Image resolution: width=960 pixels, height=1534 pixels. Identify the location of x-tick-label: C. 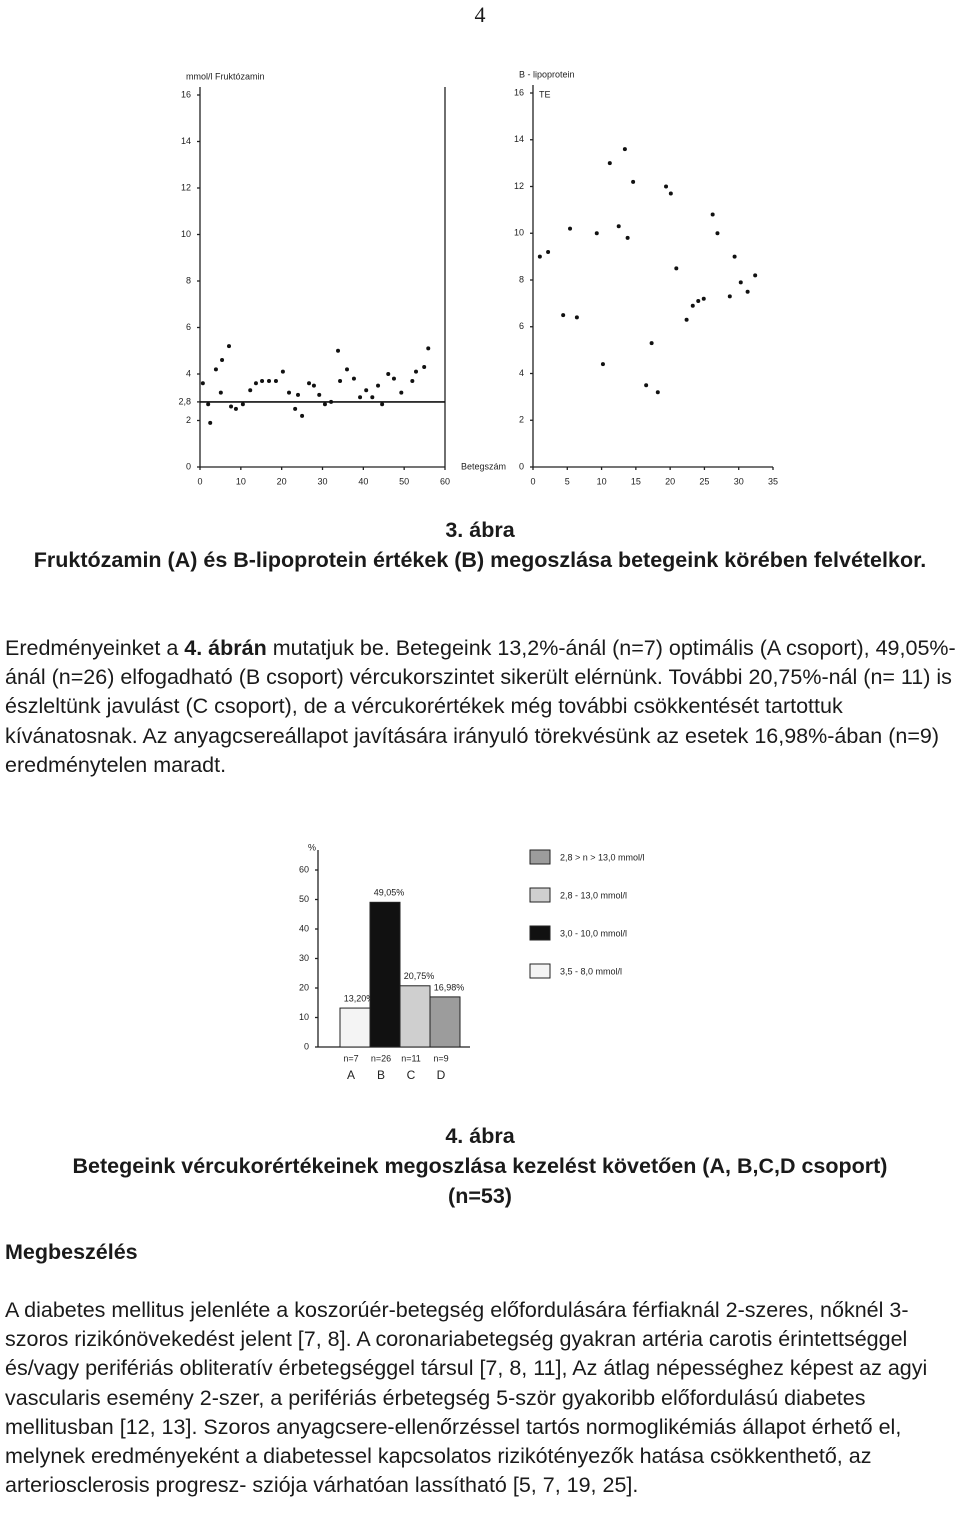
(411, 1075).